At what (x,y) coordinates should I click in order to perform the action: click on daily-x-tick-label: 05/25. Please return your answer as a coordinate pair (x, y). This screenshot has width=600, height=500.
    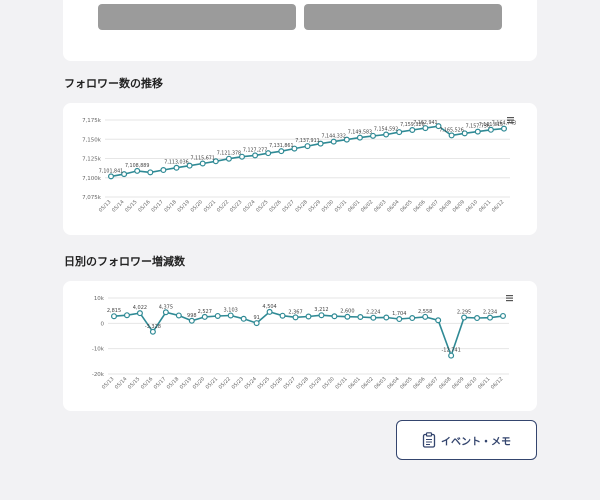
    Looking at the image, I should click on (264, 383).